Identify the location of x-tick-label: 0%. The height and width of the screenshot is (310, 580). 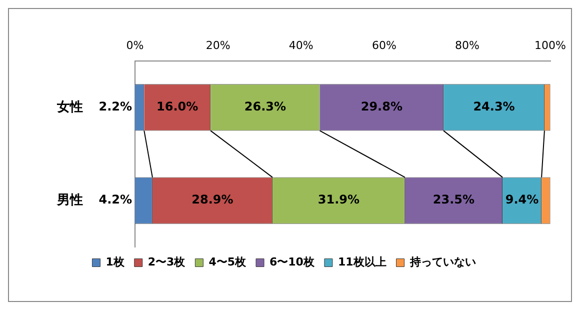
(135, 45).